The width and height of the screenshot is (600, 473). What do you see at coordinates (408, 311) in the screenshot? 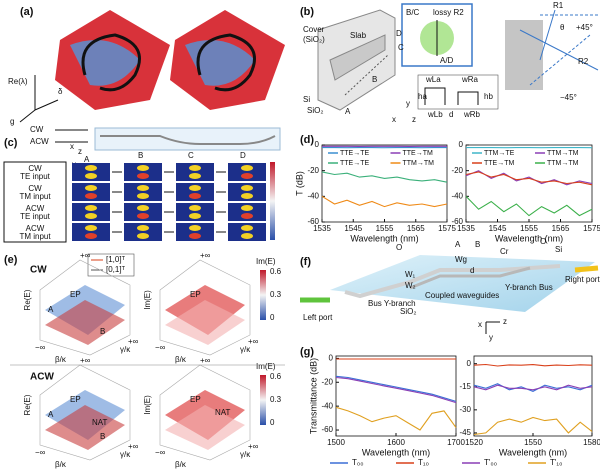
I see `label: SiO₂` at bounding box center [408, 311].